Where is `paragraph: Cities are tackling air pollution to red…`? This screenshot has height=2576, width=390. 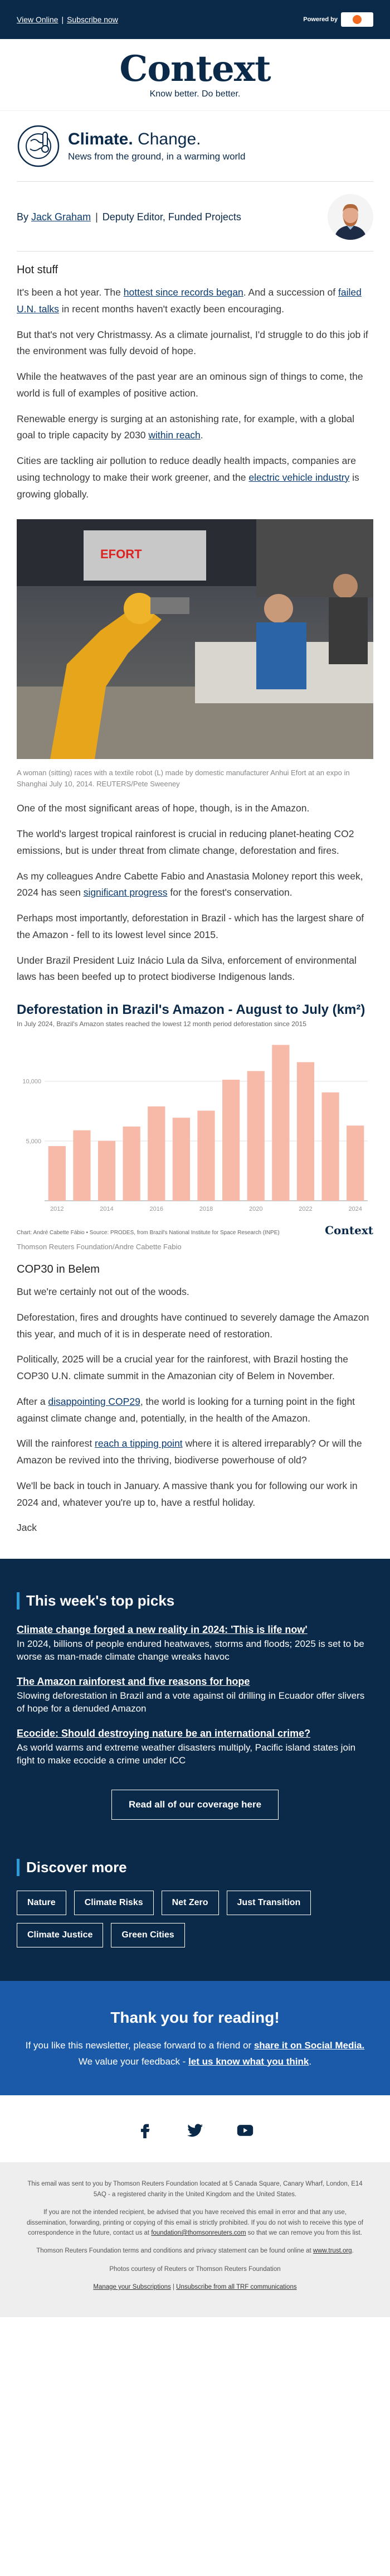 paragraph: Cities are tackling air pollution to red… is located at coordinates (195, 478).